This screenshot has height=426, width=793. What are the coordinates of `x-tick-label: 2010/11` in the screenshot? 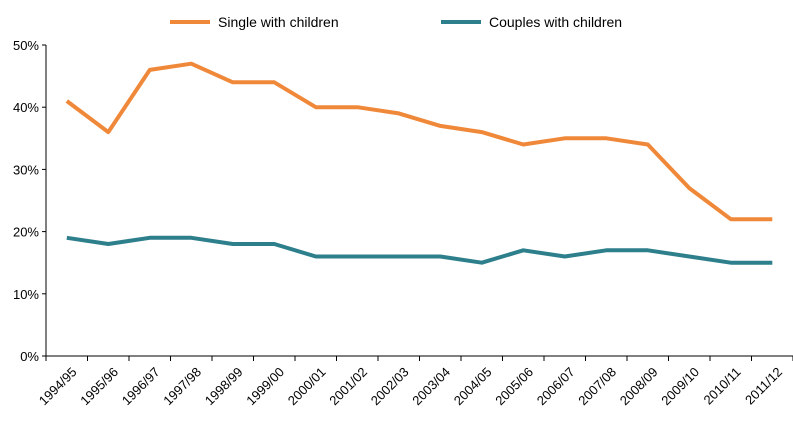 It's located at (721, 385).